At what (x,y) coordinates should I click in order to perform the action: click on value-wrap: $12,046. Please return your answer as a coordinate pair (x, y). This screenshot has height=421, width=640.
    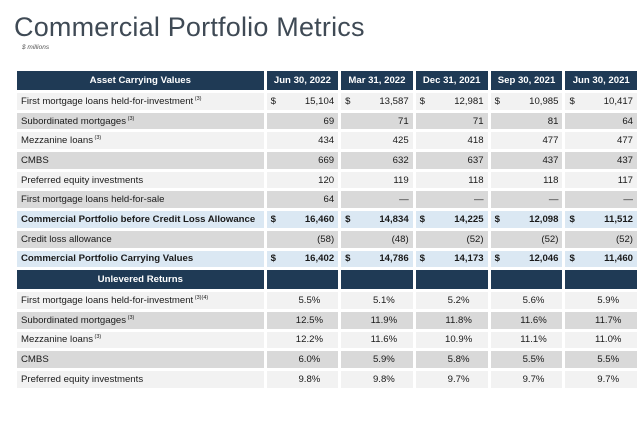
    Looking at the image, I should click on (527, 258).